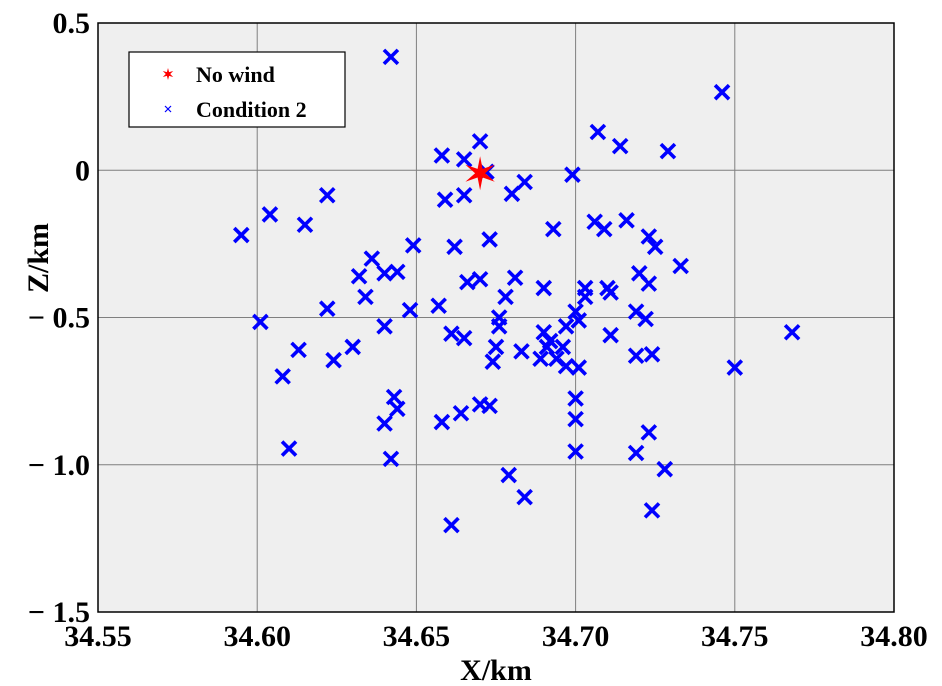  Describe the element at coordinates (735, 636) in the screenshot. I see `x-tick-label: 34.75` at that location.